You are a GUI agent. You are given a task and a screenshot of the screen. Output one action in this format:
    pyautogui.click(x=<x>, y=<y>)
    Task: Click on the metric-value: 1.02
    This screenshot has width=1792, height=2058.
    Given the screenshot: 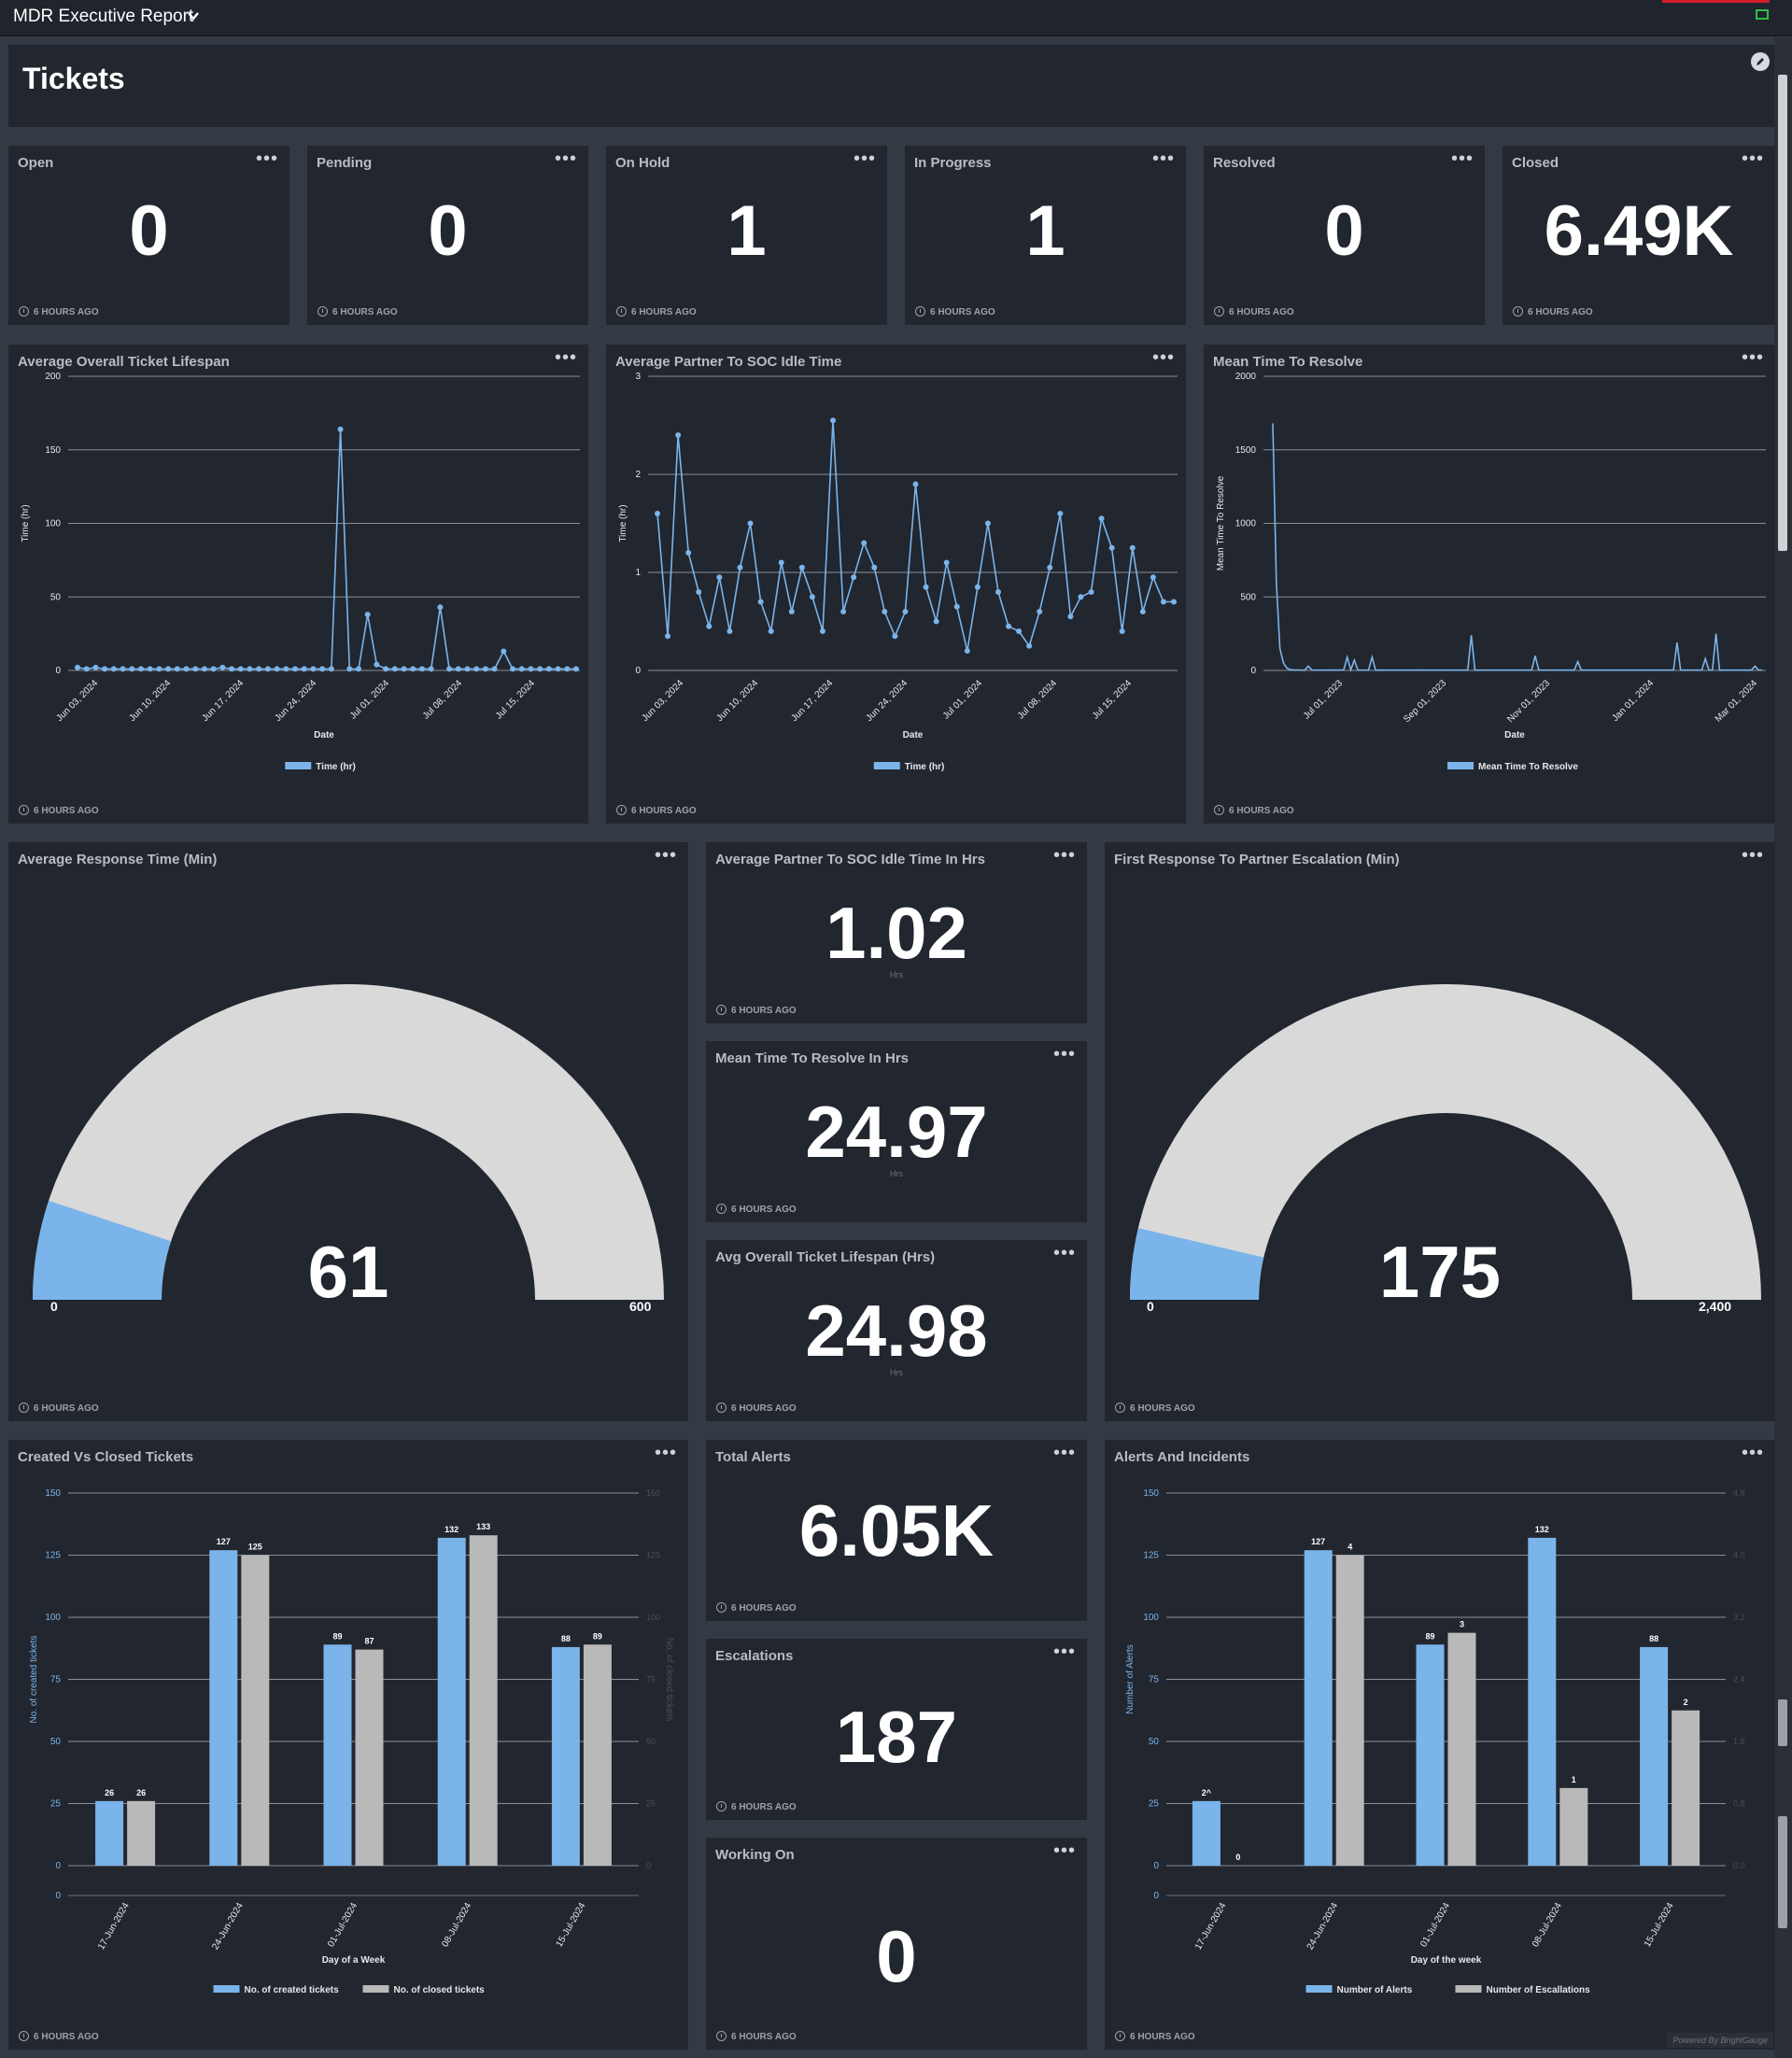 What is the action you would take?
    pyautogui.click(x=896, y=933)
    